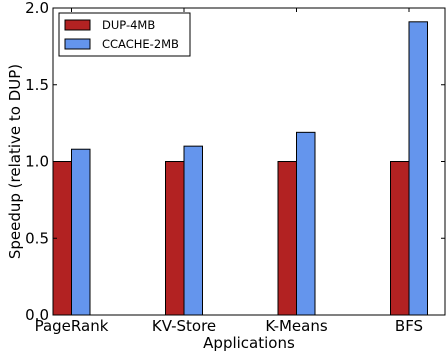 The image size is (446, 352). What do you see at coordinates (249, 343) in the screenshot?
I see `x-axis-label: Applications` at bounding box center [249, 343].